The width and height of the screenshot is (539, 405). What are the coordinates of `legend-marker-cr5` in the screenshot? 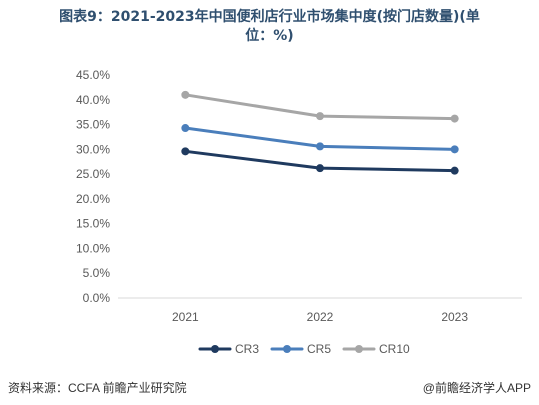 It's located at (287, 349).